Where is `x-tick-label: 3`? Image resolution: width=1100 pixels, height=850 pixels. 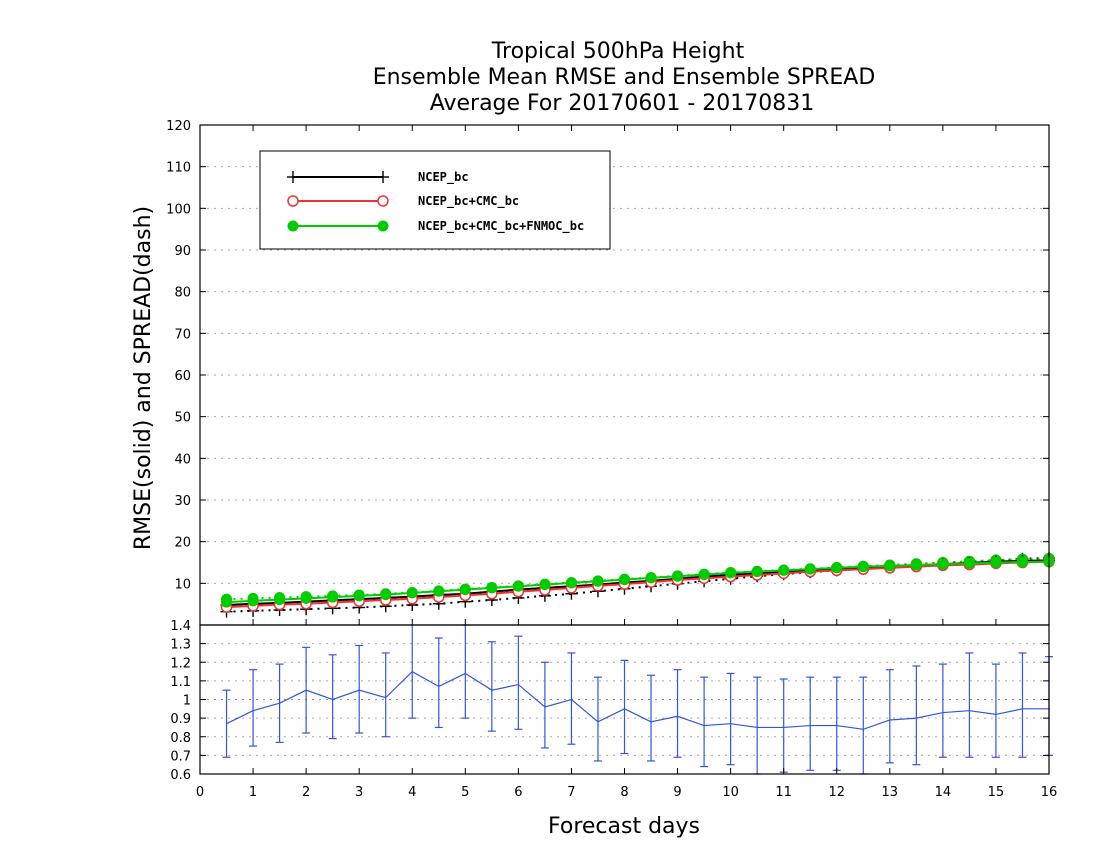
x-tick-label: 3 is located at coordinates (359, 792).